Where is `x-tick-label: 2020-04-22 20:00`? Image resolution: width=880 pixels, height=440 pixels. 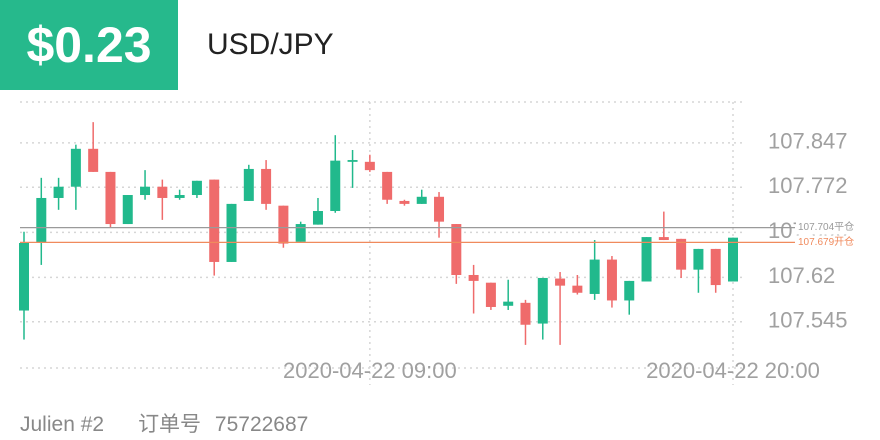
x-tick-label: 2020-04-22 20:00 is located at coordinates (733, 370).